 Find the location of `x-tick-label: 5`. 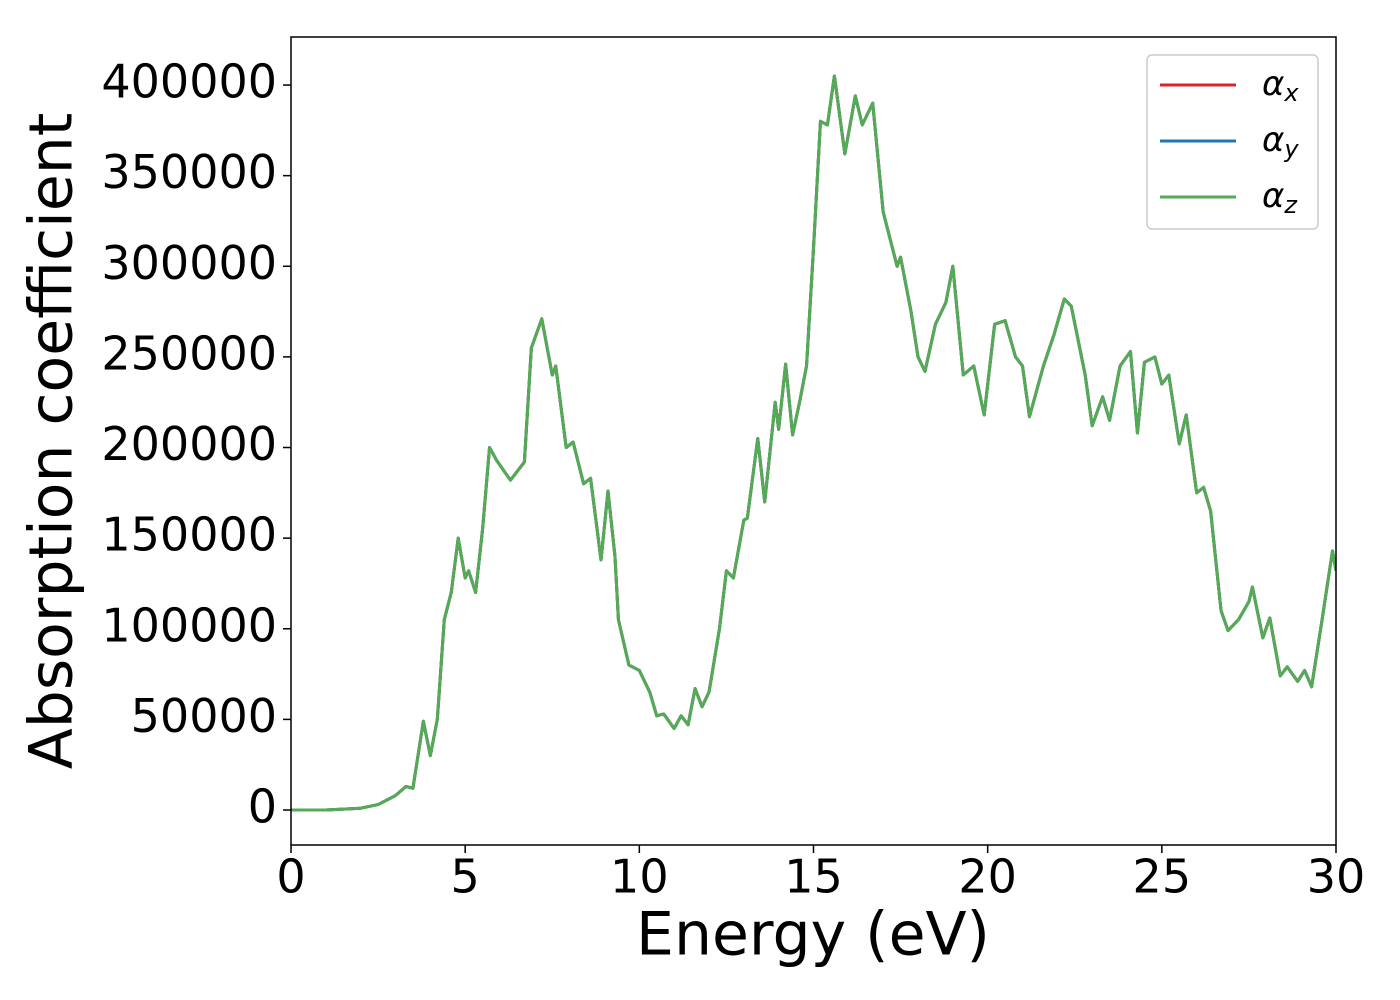

x-tick-label: 5 is located at coordinates (465, 877).